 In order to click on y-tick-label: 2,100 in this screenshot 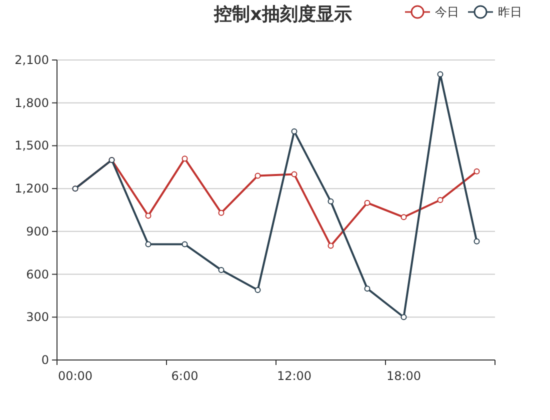, I will do `click(31, 60)`.